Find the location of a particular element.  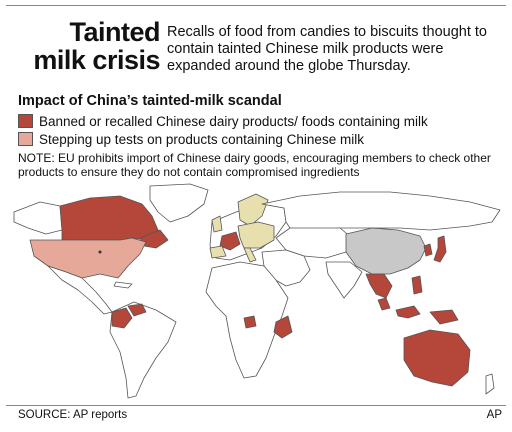

legend-swatch-testing is located at coordinates (25, 139).